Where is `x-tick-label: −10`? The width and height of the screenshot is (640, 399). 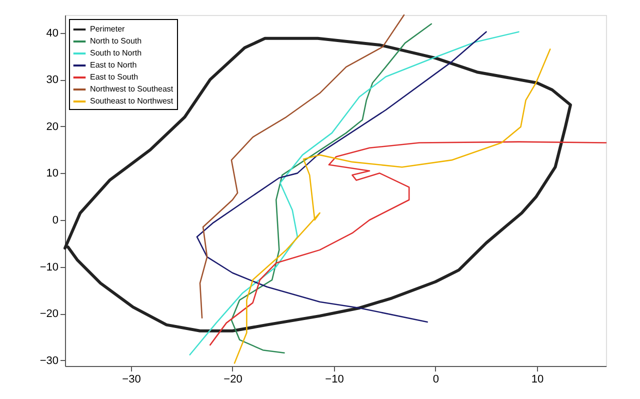
x-tick-label: −10 is located at coordinates (334, 380).